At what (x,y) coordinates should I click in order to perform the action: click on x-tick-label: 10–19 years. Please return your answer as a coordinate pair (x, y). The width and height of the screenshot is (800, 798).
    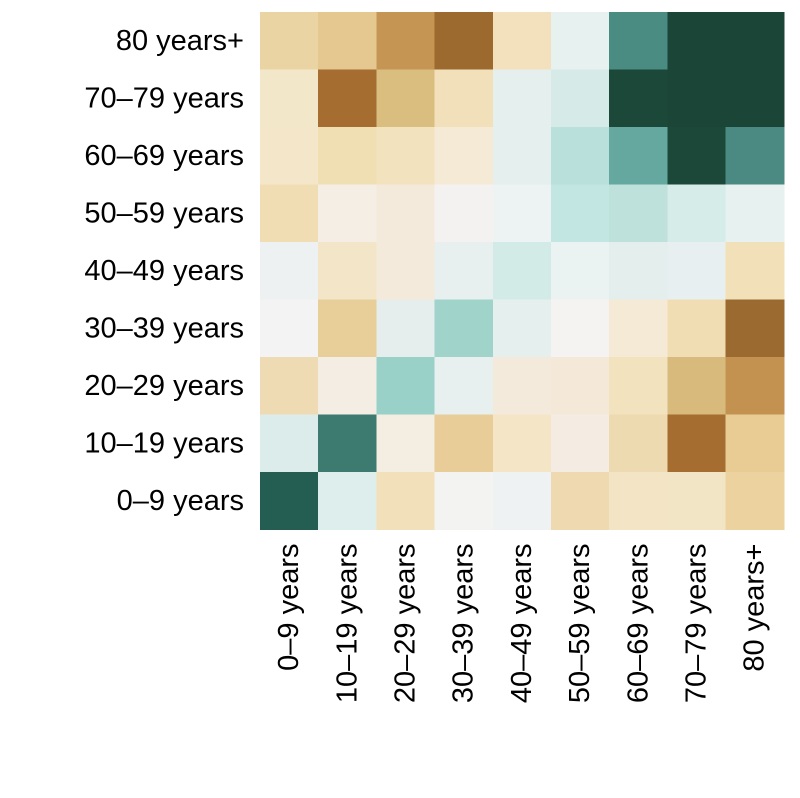
    Looking at the image, I should click on (347, 624).